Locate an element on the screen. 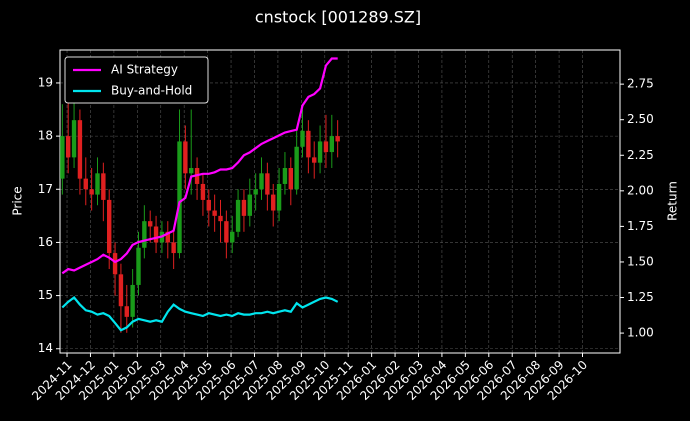 The height and width of the screenshot is (421, 690). y2-tick-label: 2.00 is located at coordinates (640, 190).